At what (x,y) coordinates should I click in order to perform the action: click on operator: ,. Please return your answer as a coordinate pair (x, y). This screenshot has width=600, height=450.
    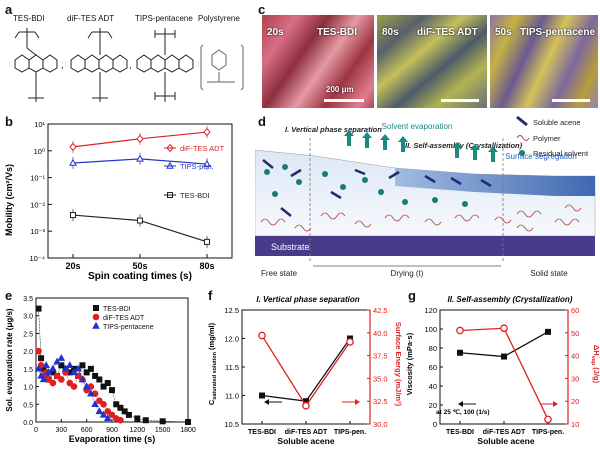
    Looking at the image, I should click on (62, 65).